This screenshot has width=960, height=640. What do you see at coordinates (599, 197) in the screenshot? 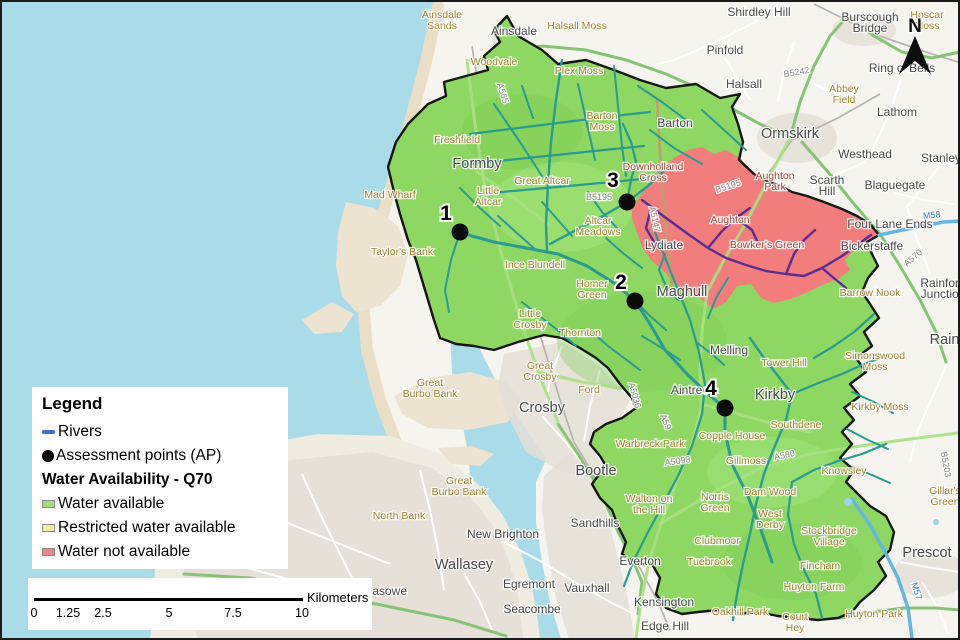
I see `map-label-b5195: B5195` at bounding box center [599, 197].